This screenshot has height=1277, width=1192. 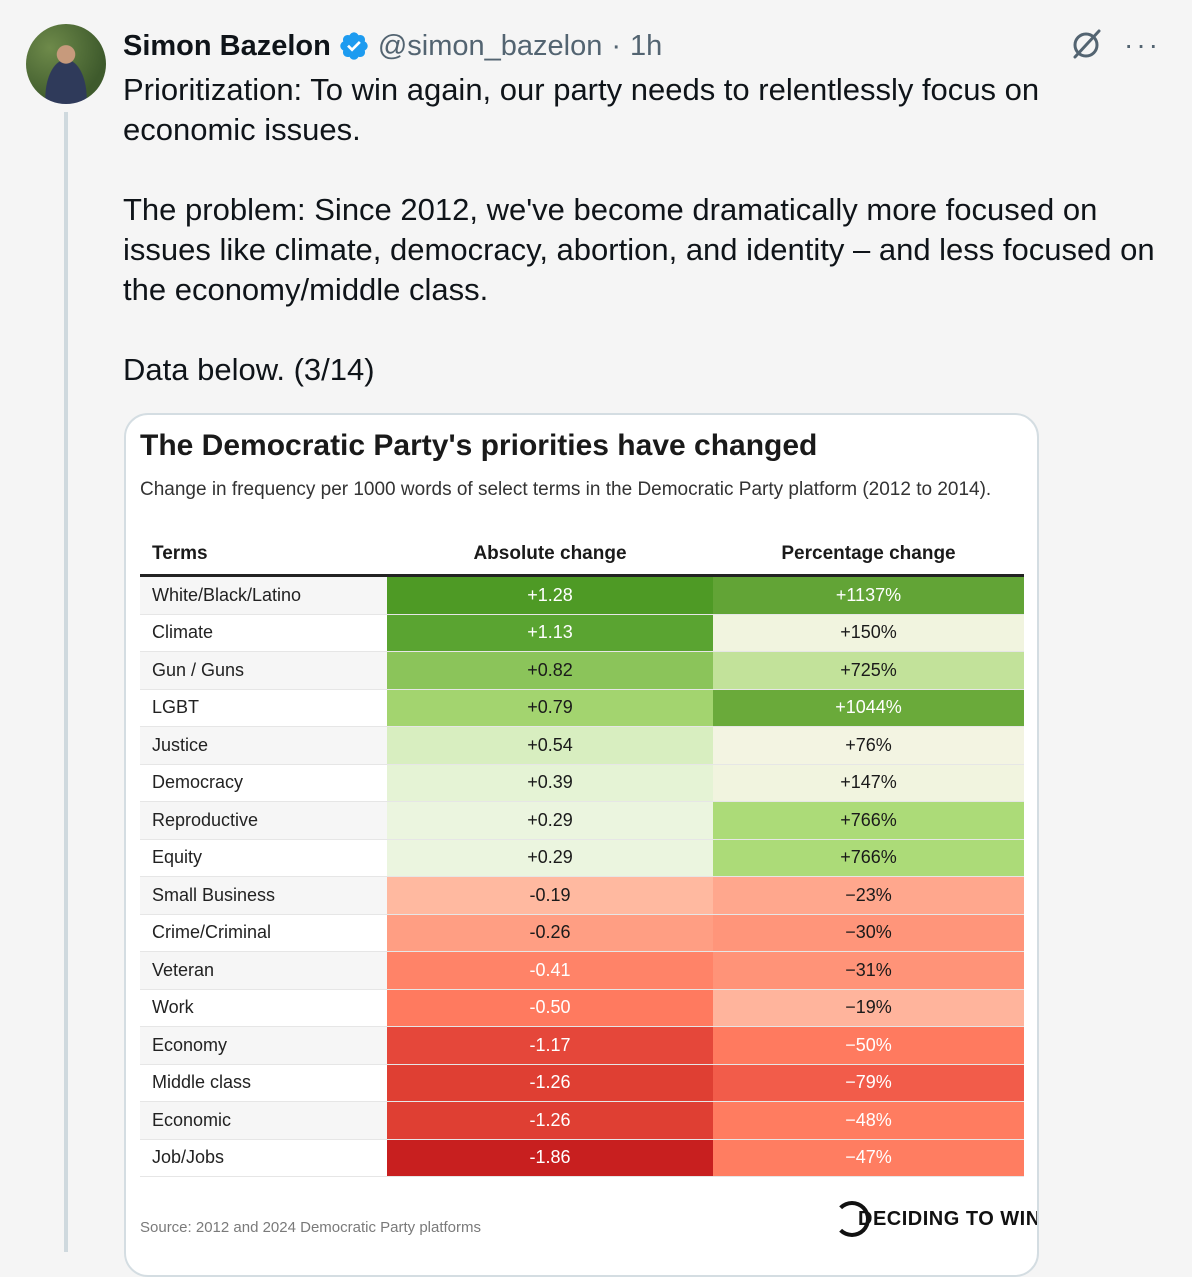 What do you see at coordinates (1086, 44) in the screenshot?
I see `grok-icon` at bounding box center [1086, 44].